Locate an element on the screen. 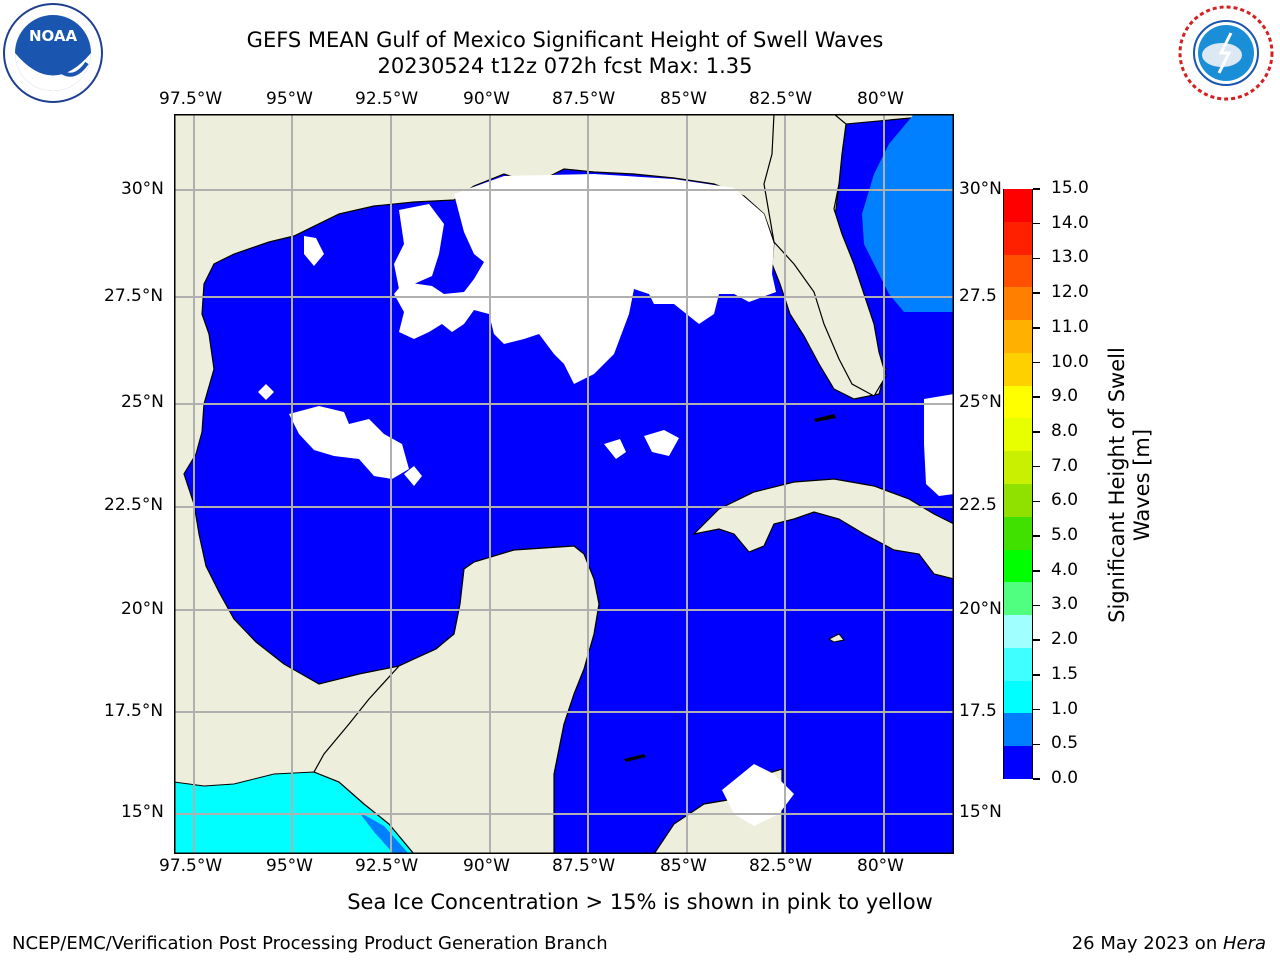 Image resolution: width=1280 pixels, height=960 pixels. lon-label-top: 90°W is located at coordinates (486, 99).